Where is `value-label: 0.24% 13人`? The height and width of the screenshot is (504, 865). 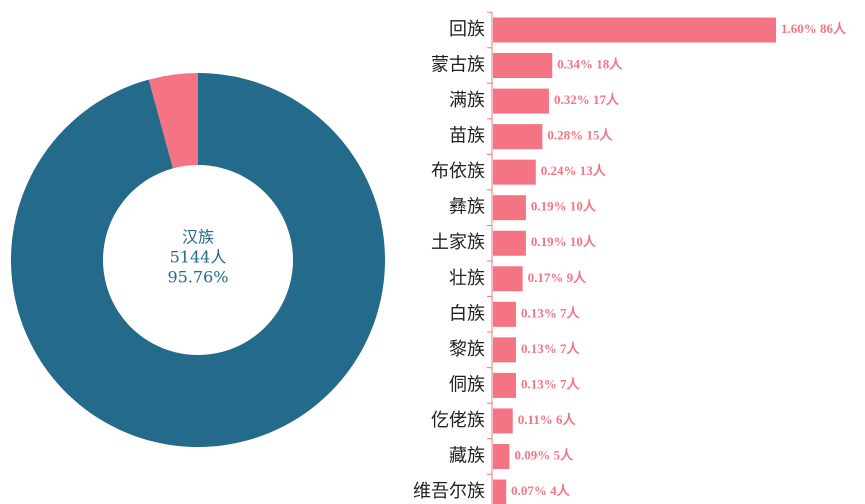 value-label: 0.24% 13人 is located at coordinates (574, 170).